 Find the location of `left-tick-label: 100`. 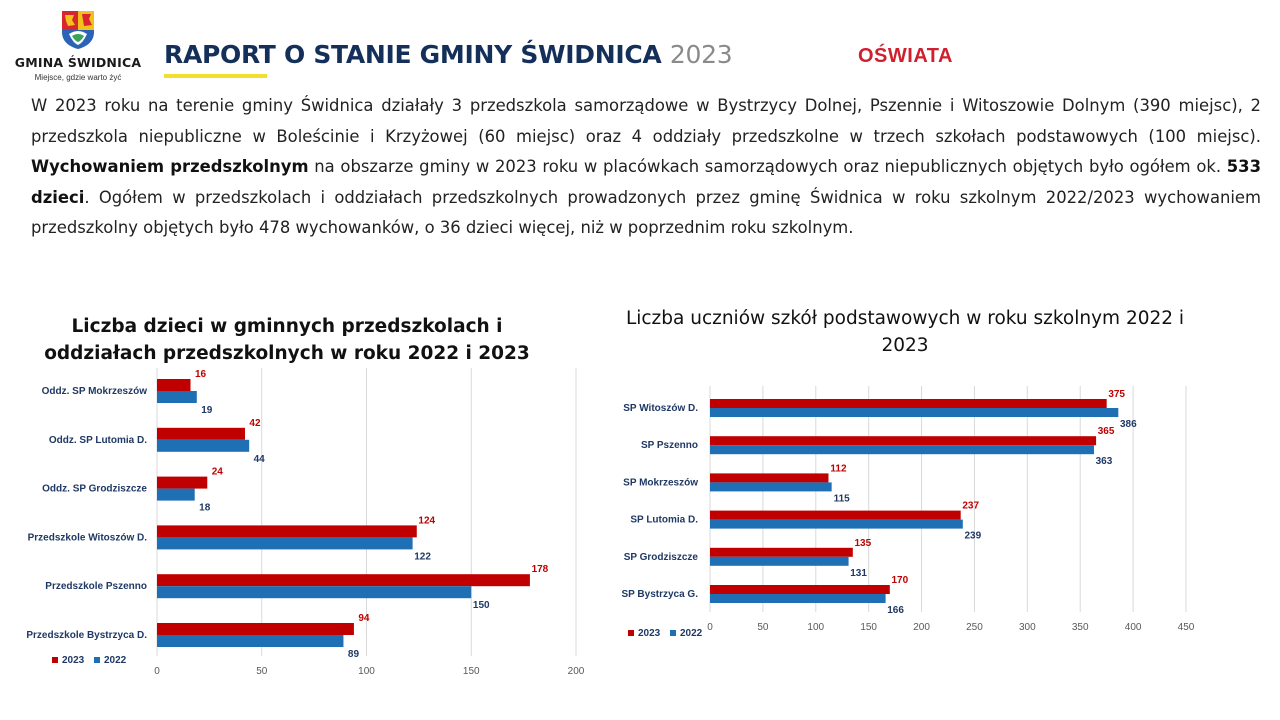

left-tick-label: 100 is located at coordinates (366, 671).